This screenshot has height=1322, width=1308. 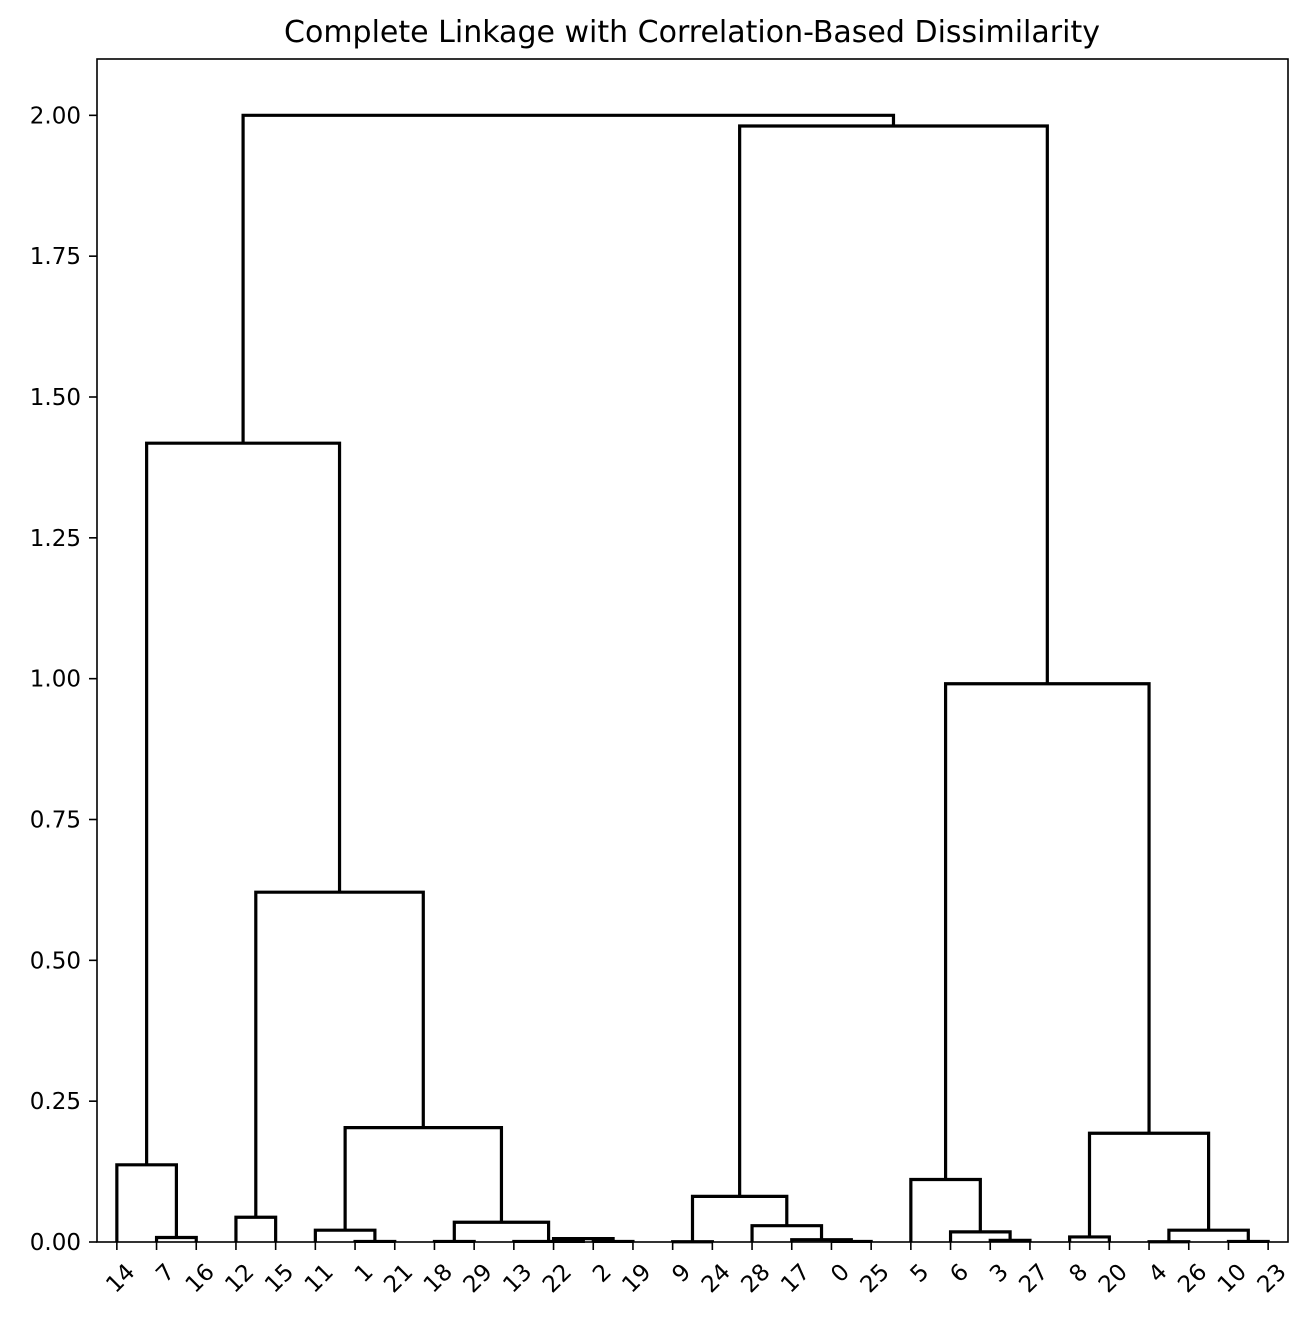 I want to click on link-R, so click(x=739, y=1218).